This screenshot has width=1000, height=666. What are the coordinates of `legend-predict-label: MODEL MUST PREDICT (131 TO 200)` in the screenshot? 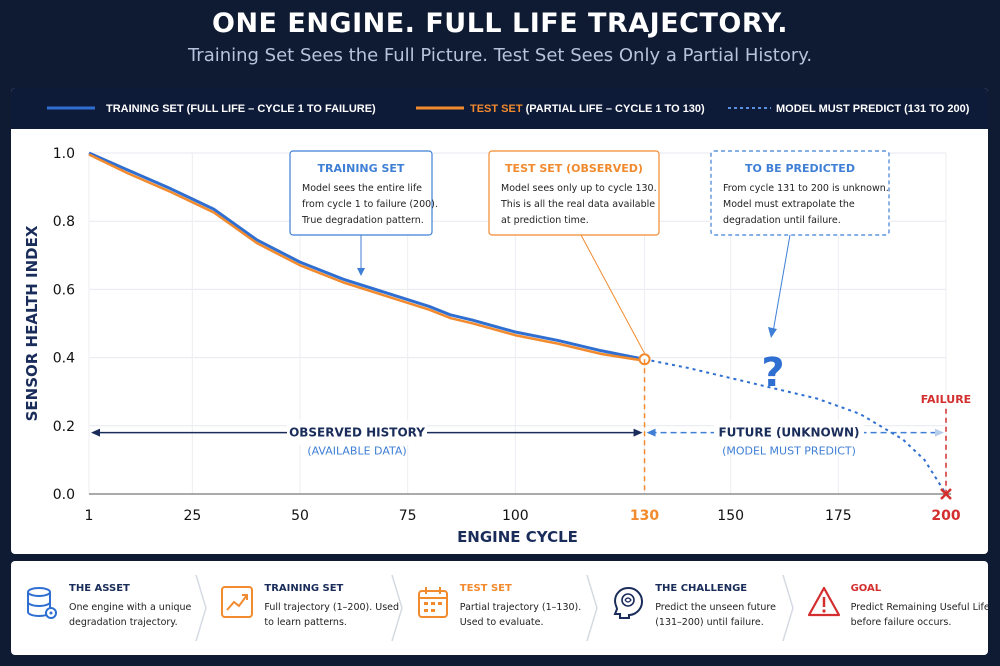 It's located at (873, 109).